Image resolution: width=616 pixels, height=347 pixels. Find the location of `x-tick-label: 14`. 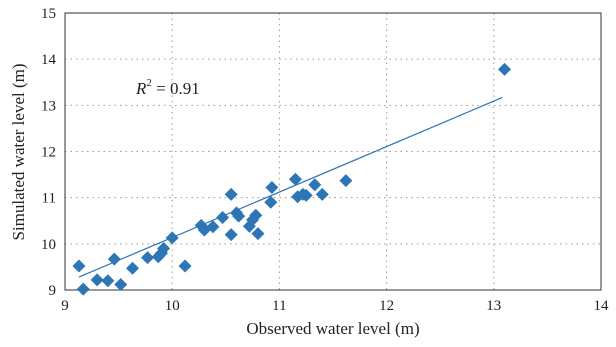

x-tick-label: 14 is located at coordinates (602, 306).